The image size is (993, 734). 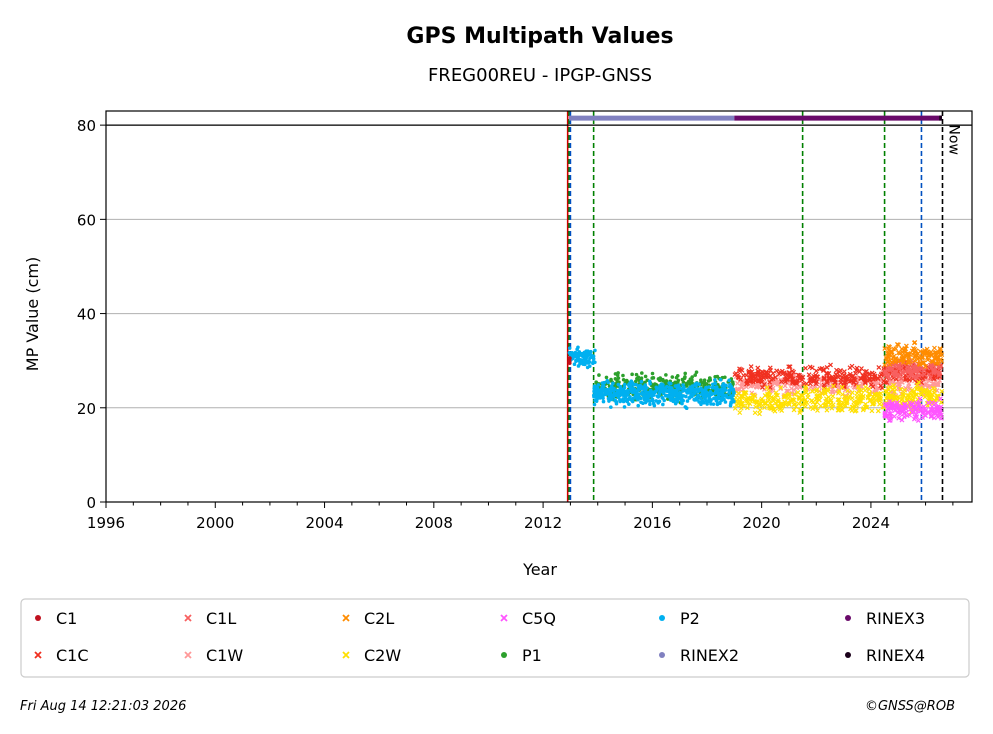 I want to click on legend-entry: C1, so click(x=56, y=618).